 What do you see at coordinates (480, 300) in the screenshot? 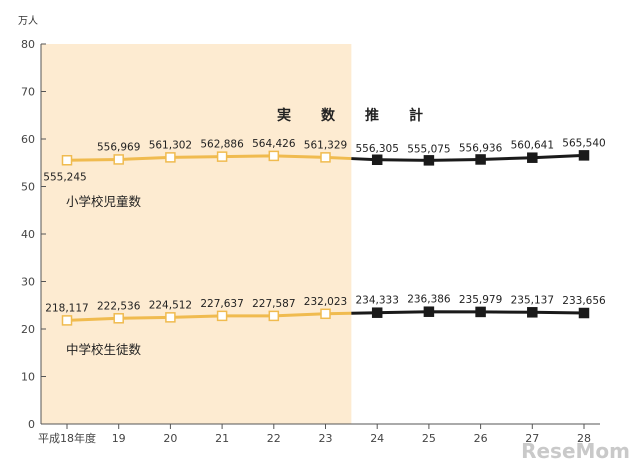
I see `data-label: 235,979` at bounding box center [480, 300].